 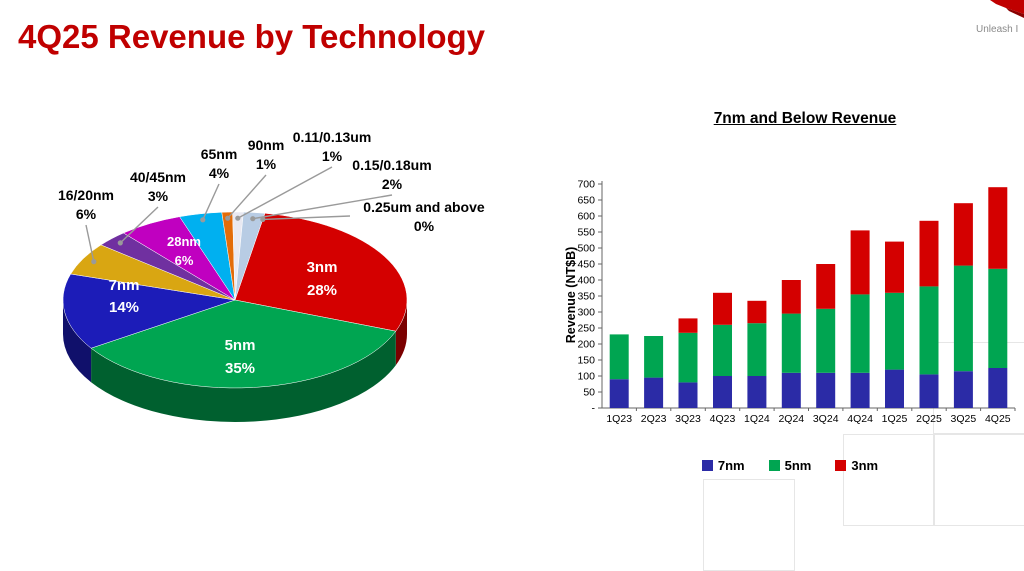 What do you see at coordinates (963, 234) in the screenshot?
I see `bar-3nm-3Q25` at bounding box center [963, 234].